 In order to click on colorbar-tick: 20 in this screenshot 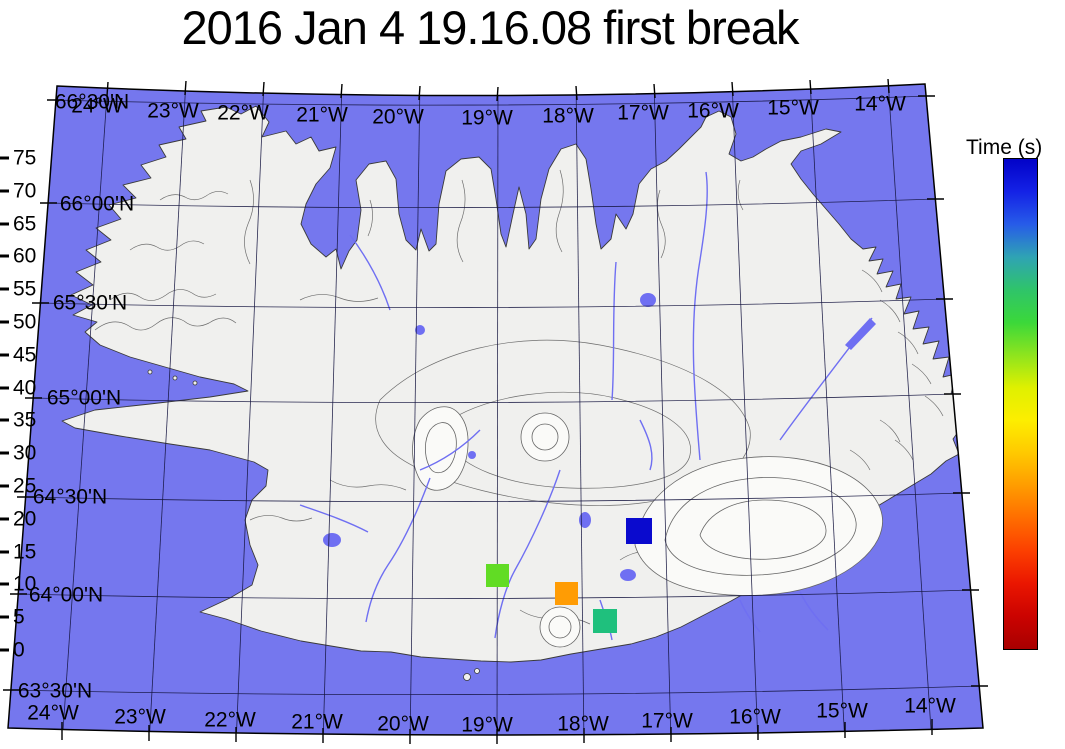, I will do `click(18, 519)`.